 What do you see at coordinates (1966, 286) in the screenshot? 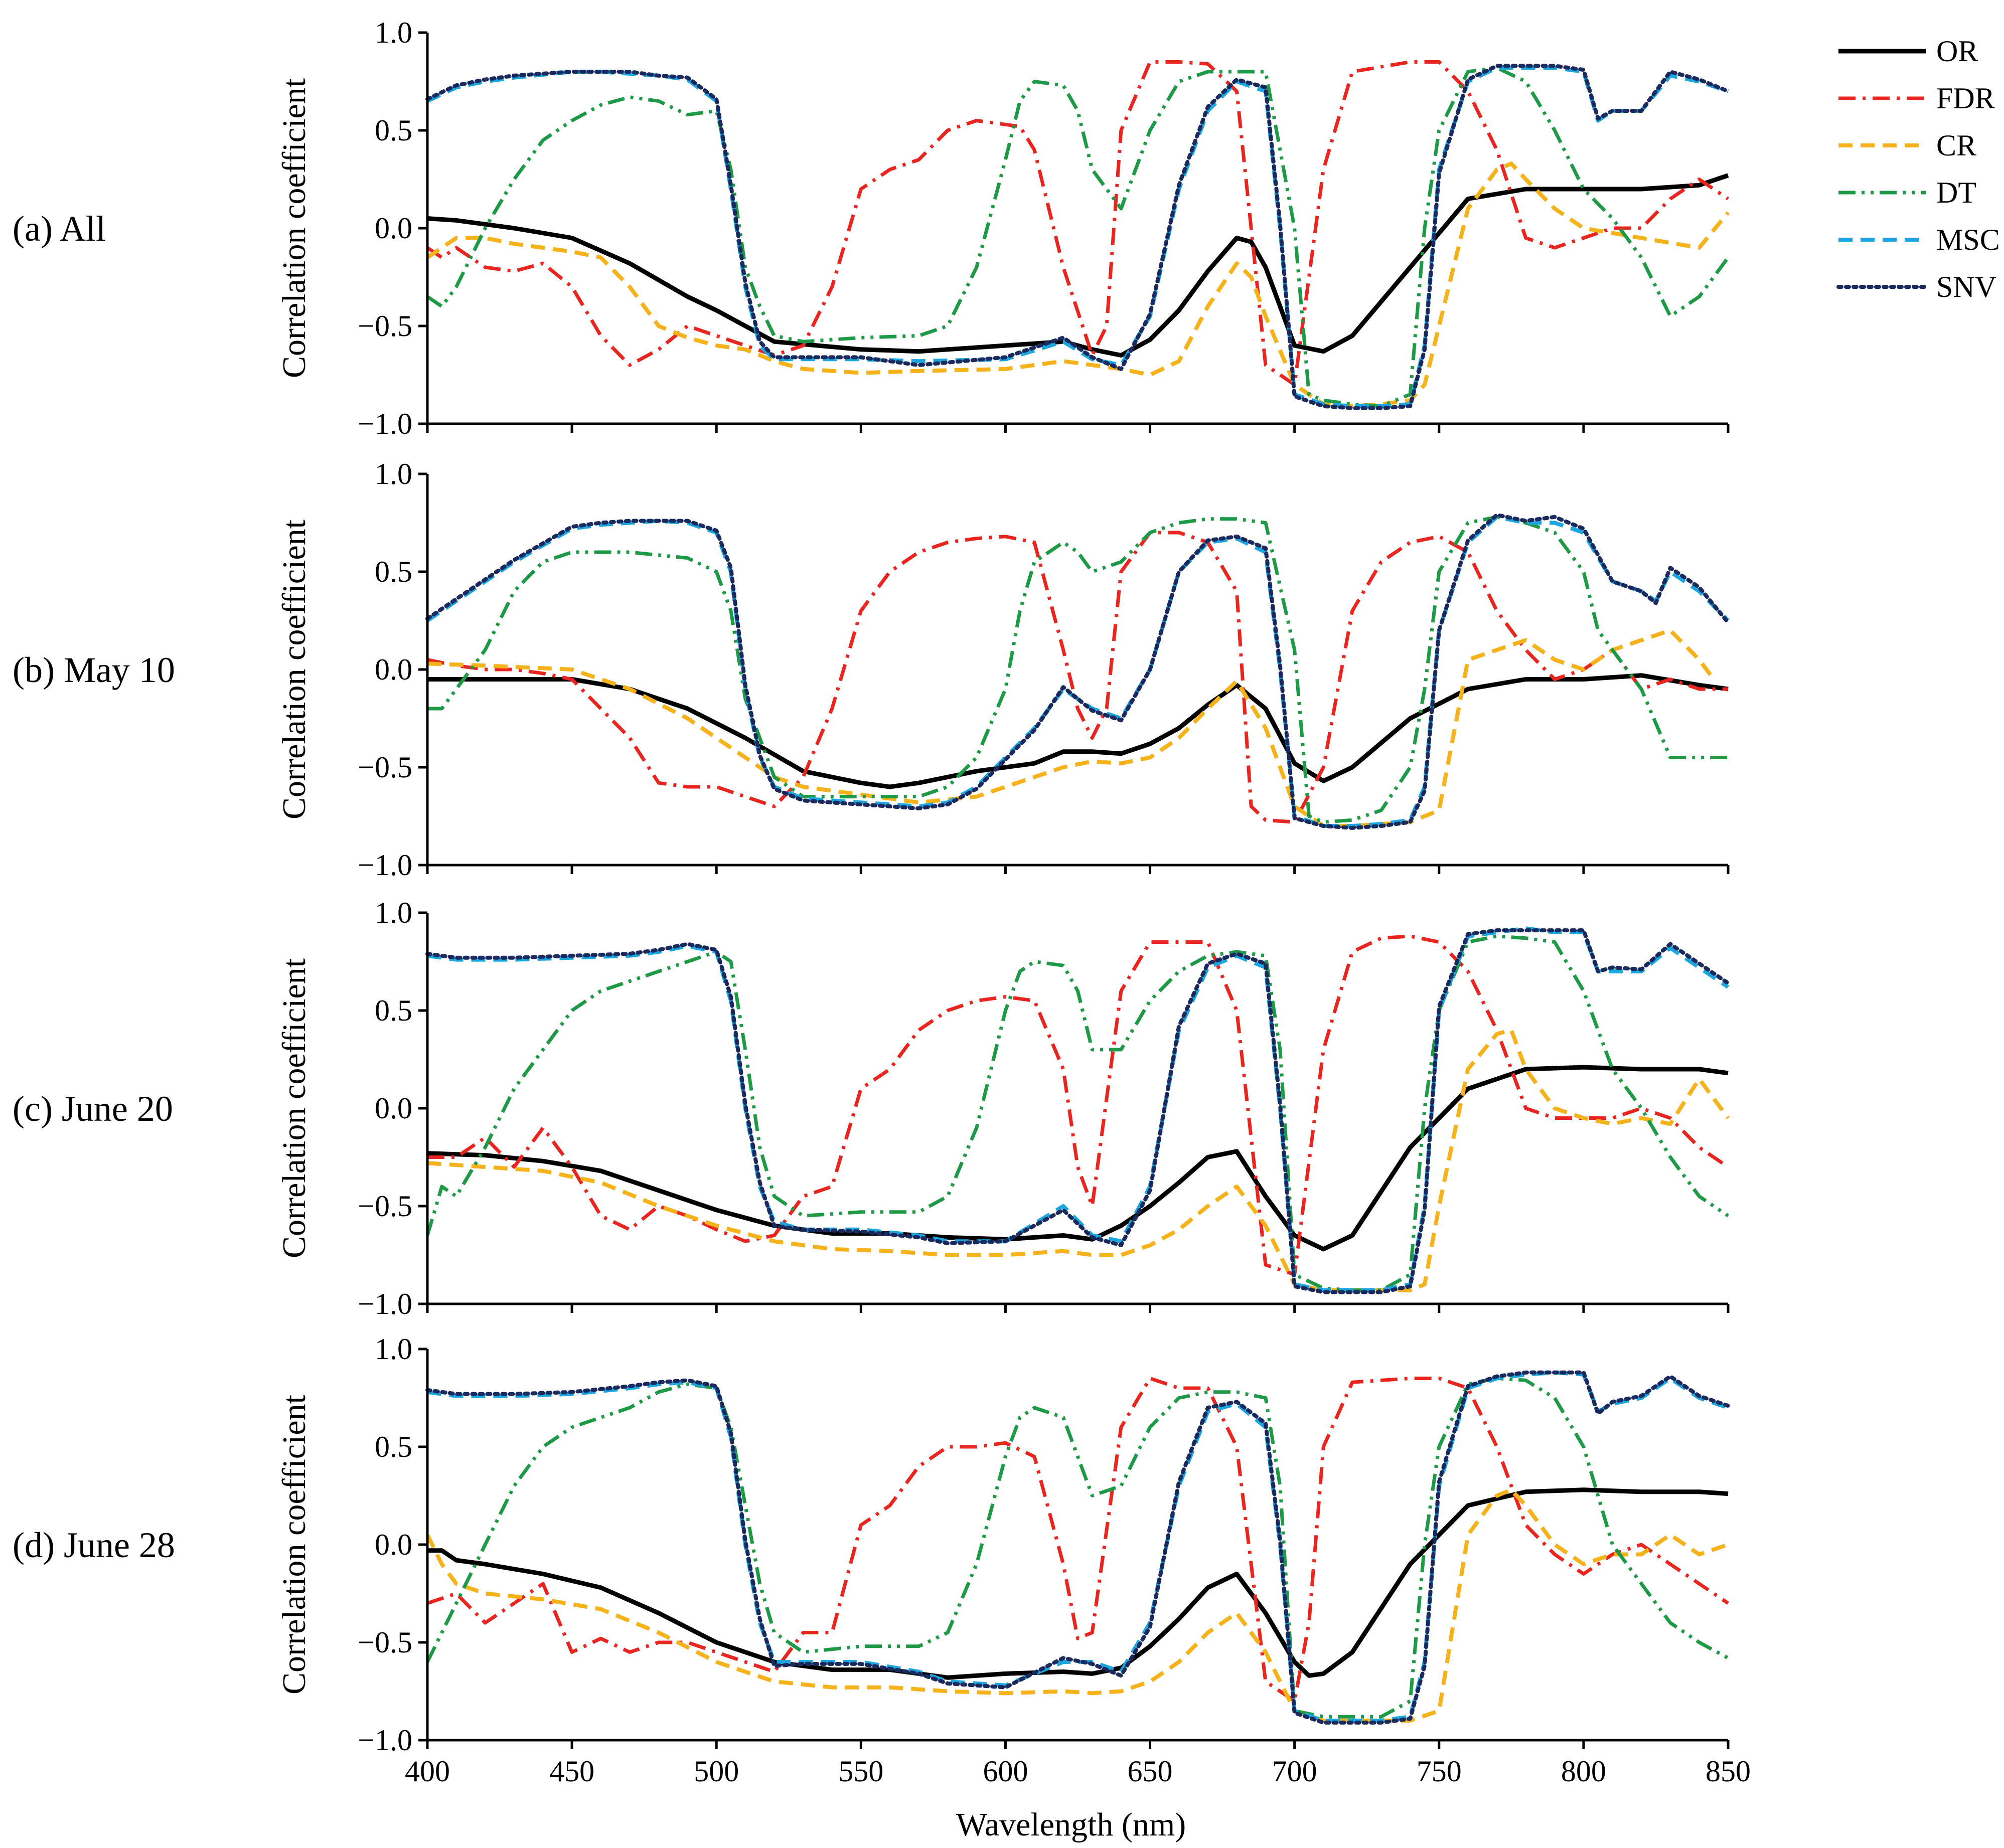
I see `legend-label-snv: SNV` at bounding box center [1966, 286].